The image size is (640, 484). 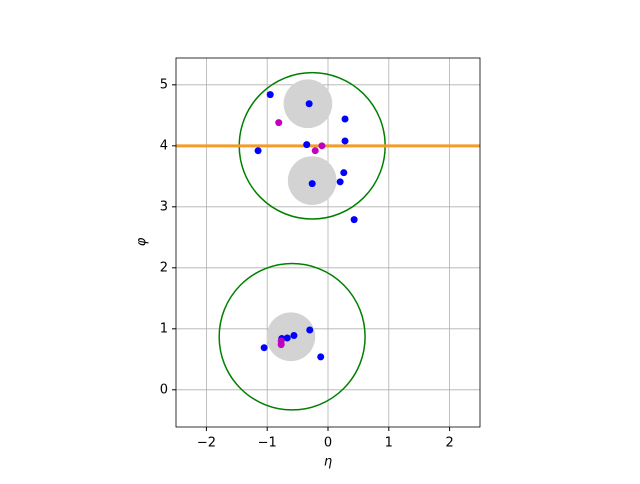 I want to click on x-tick-label: −1, so click(x=267, y=443).